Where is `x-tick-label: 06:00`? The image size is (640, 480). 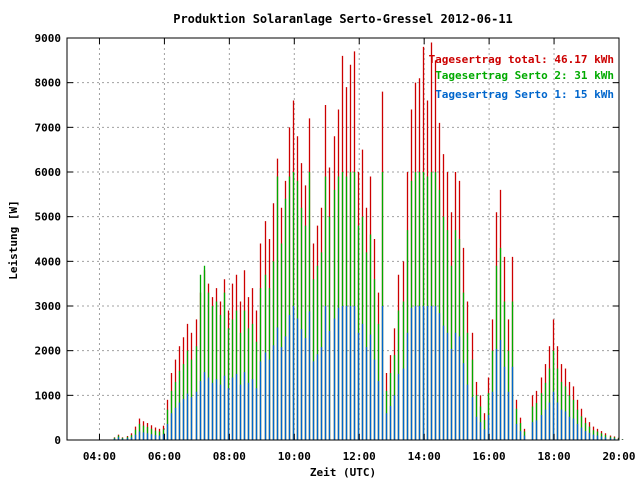 x-tick-label: 06:00 is located at coordinates (164, 456).